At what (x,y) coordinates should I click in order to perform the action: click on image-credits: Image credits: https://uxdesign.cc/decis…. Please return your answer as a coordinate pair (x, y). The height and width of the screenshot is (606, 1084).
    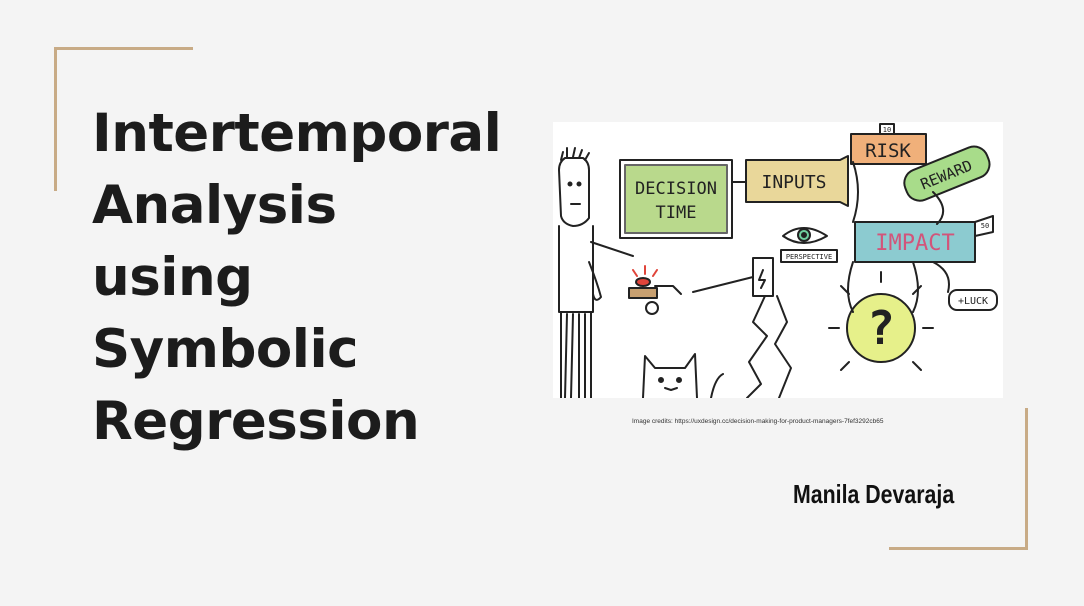
    Looking at the image, I should click on (758, 421).